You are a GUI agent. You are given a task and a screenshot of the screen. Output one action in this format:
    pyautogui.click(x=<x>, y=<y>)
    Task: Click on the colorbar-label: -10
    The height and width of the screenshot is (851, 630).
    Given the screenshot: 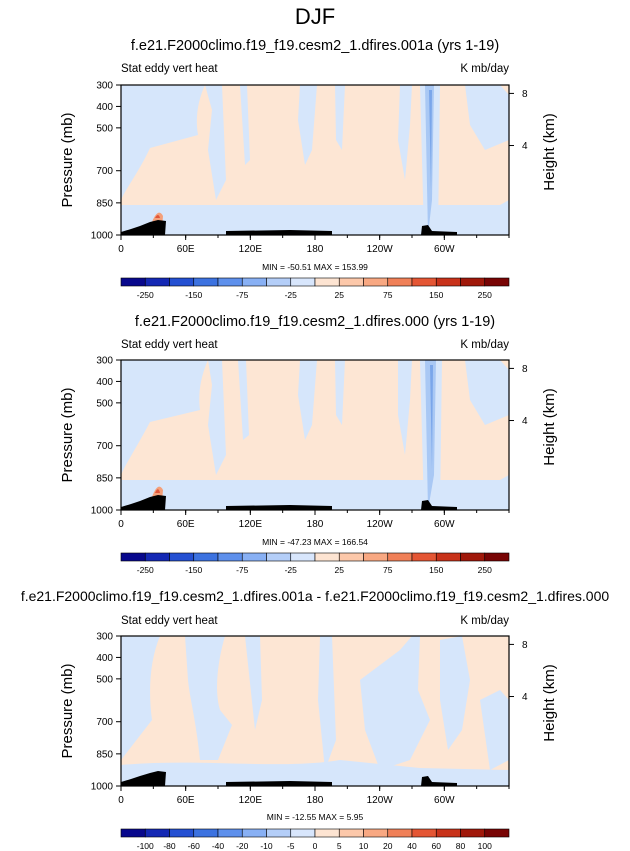 What is the action you would take?
    pyautogui.click(x=266, y=846)
    